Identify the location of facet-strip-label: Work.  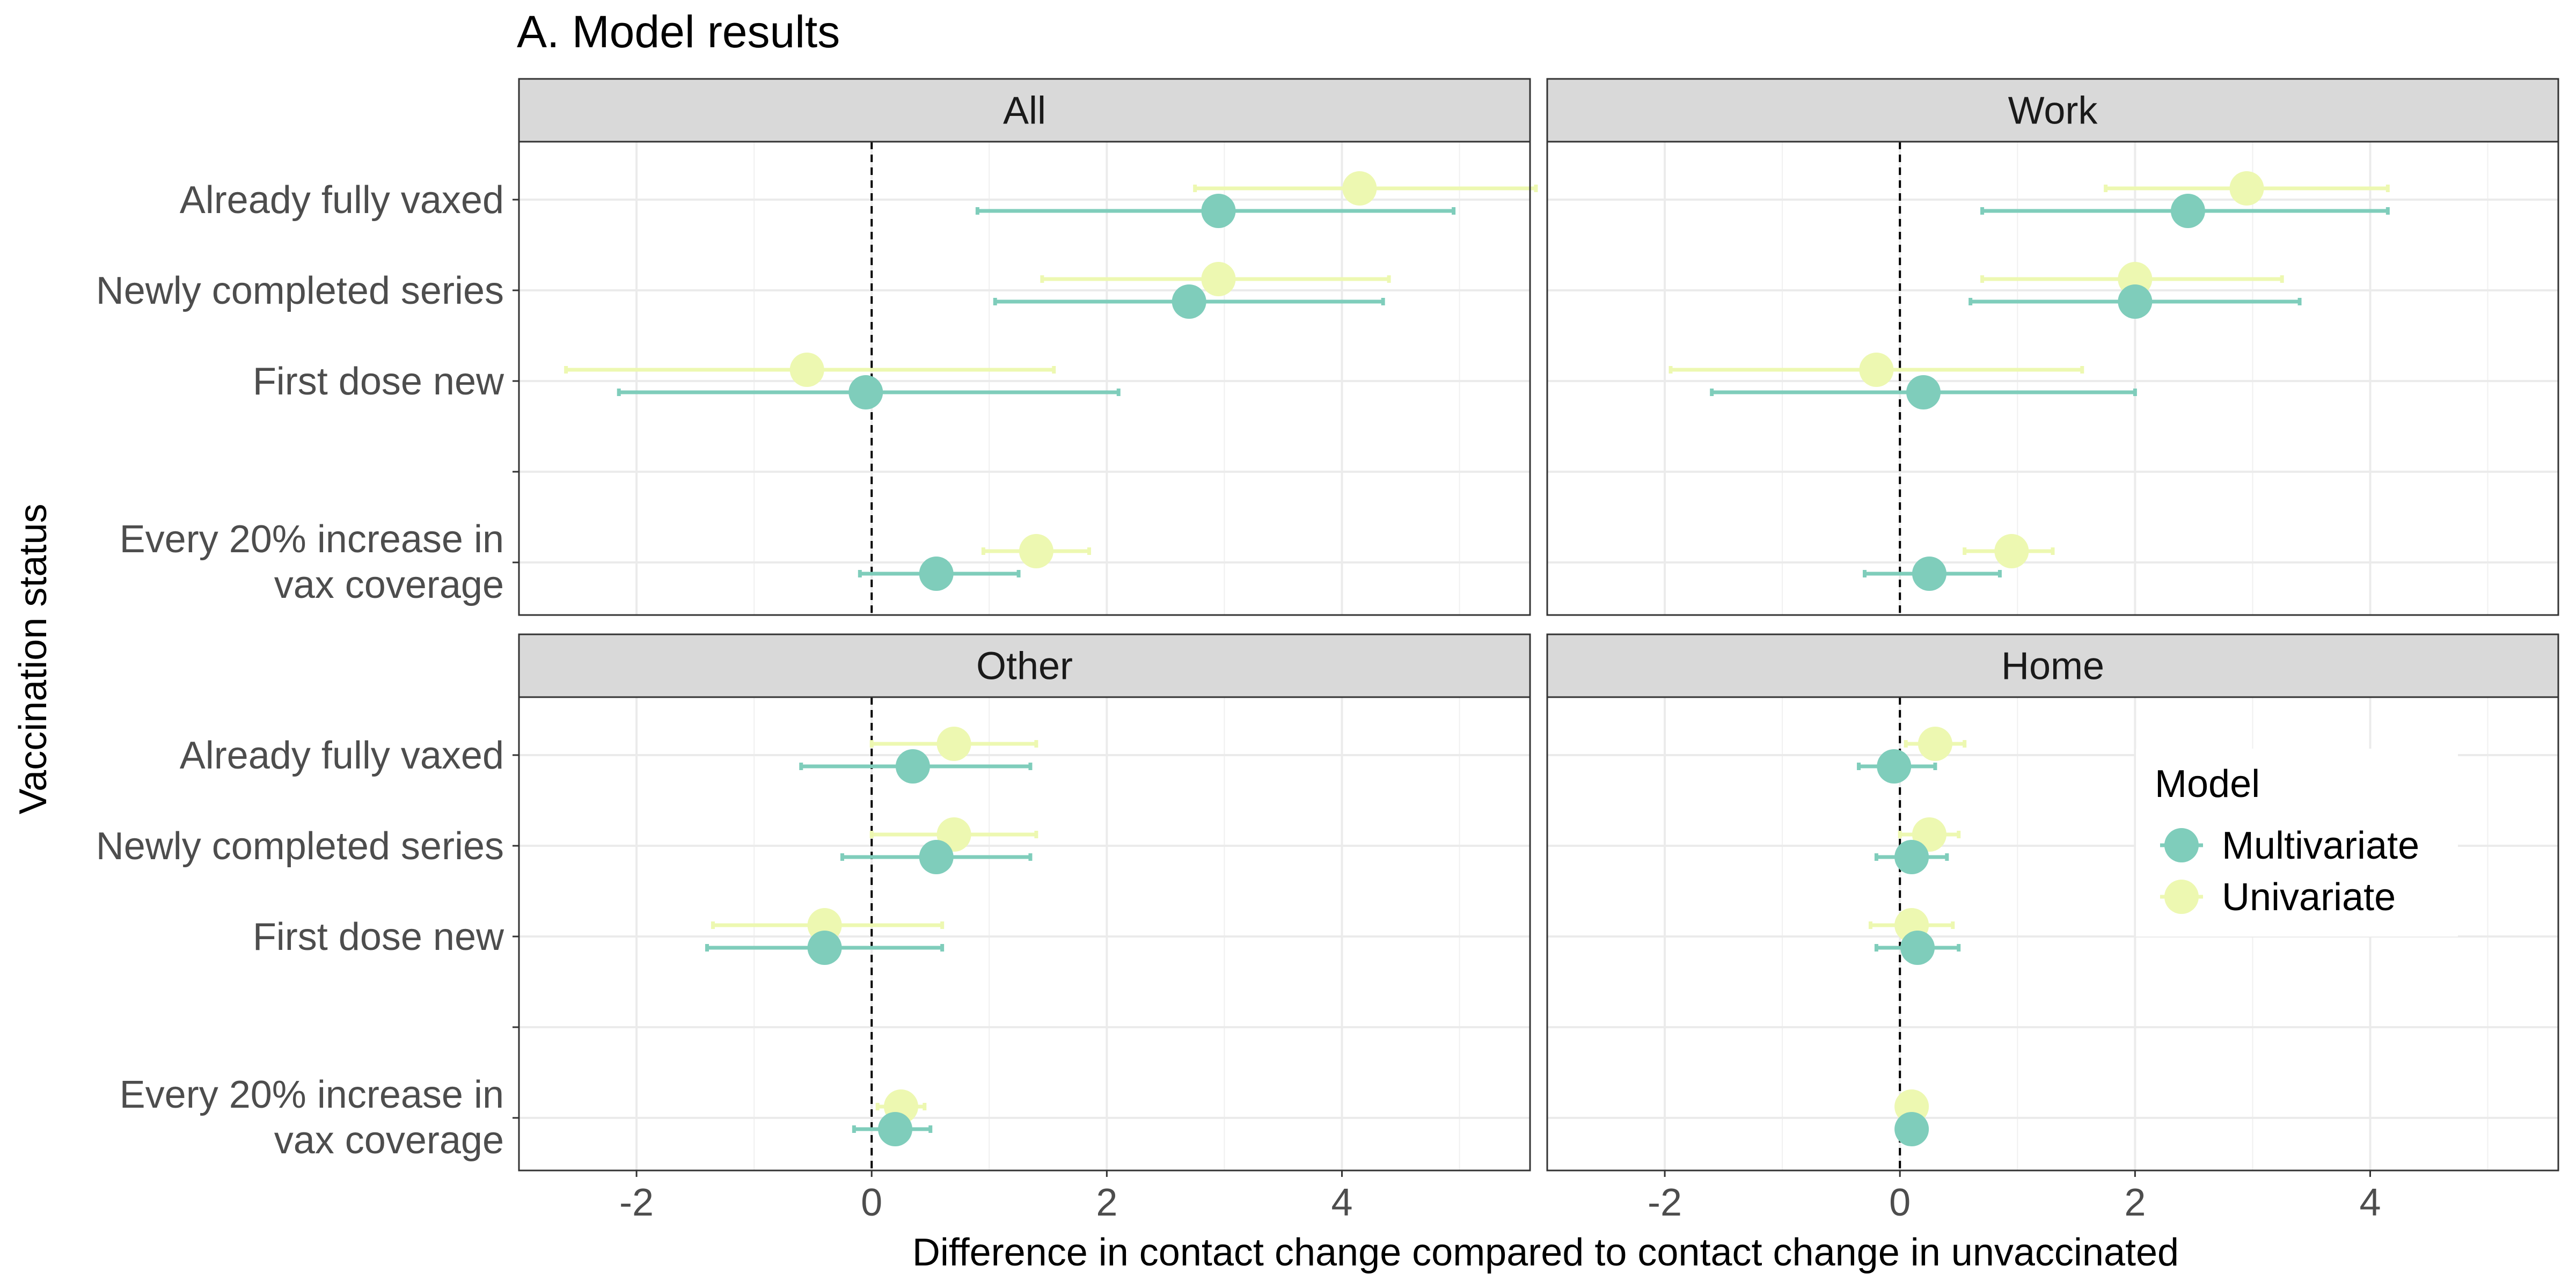
(2053, 111).